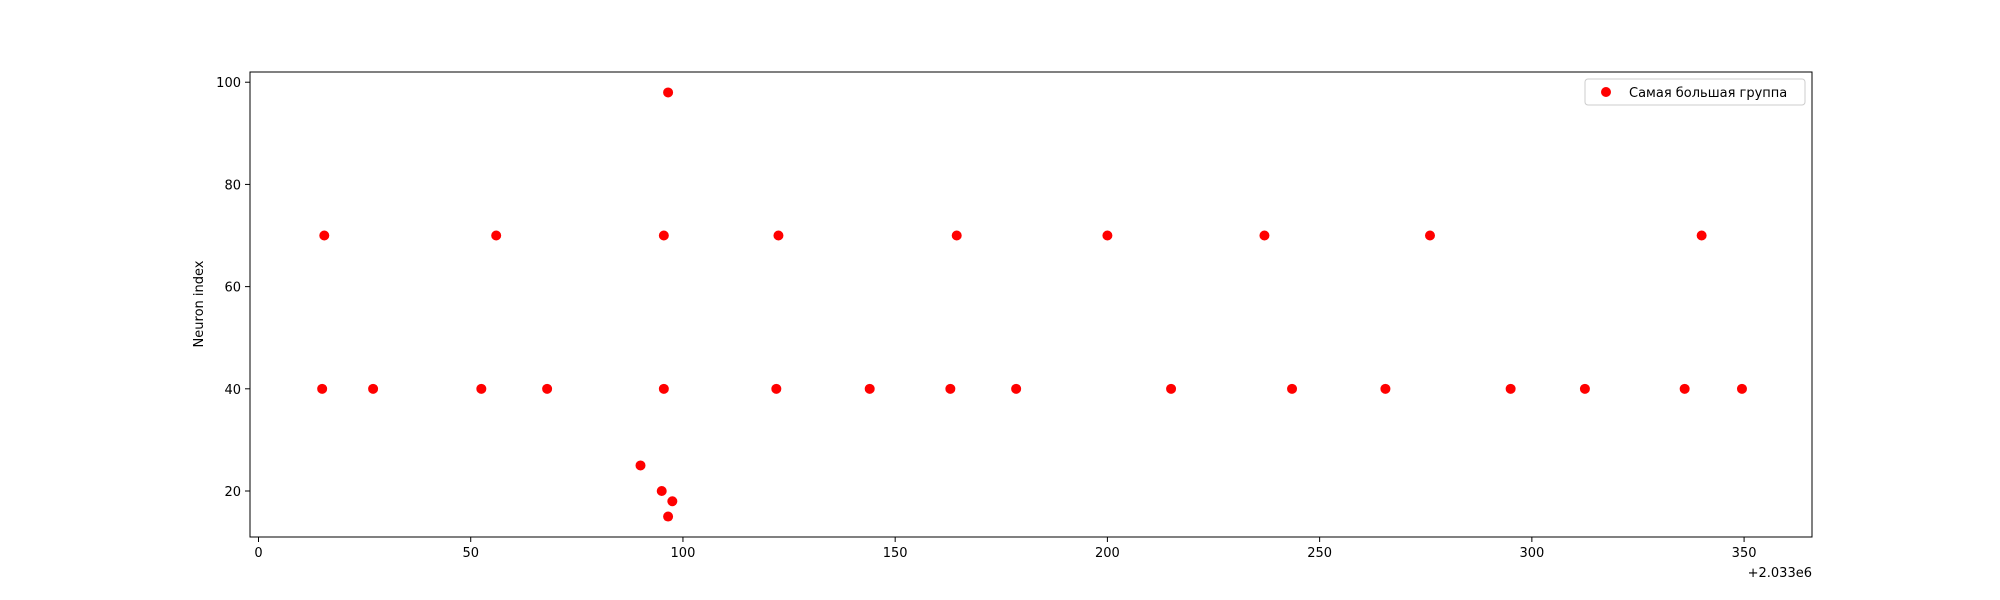  Describe the element at coordinates (895, 553) in the screenshot. I see `x-tick-label: 150` at that location.